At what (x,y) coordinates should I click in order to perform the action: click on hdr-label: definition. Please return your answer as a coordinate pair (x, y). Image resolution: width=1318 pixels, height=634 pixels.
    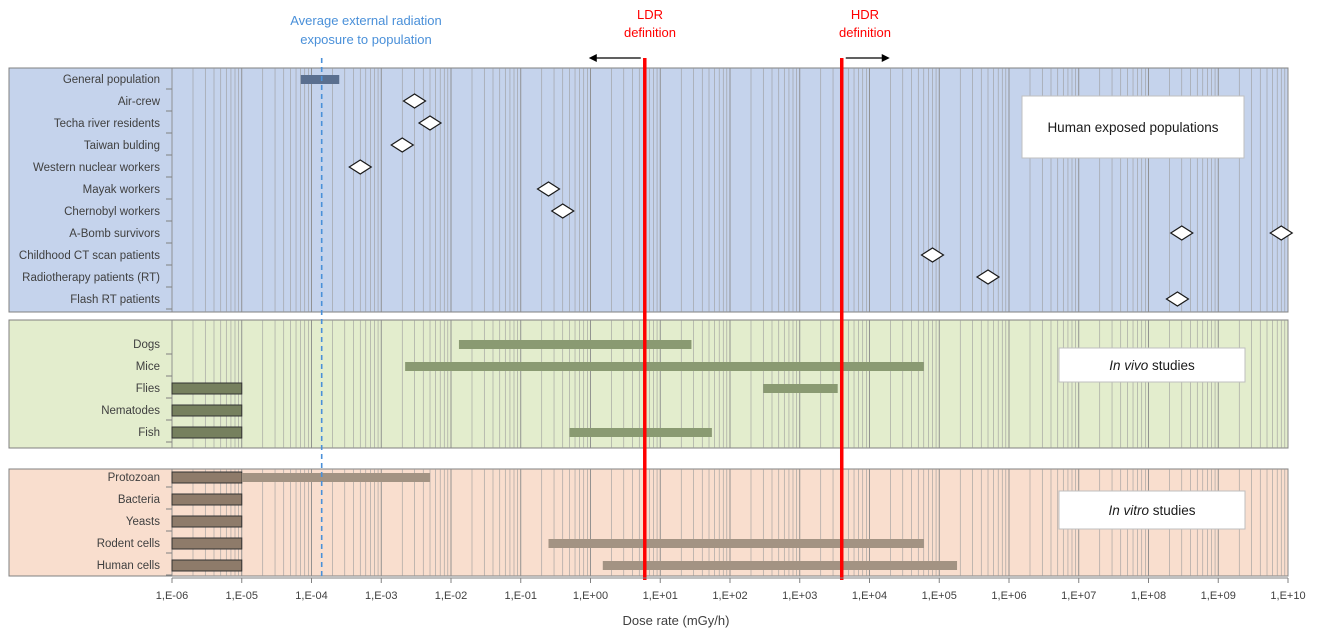
    Looking at the image, I should click on (865, 32).